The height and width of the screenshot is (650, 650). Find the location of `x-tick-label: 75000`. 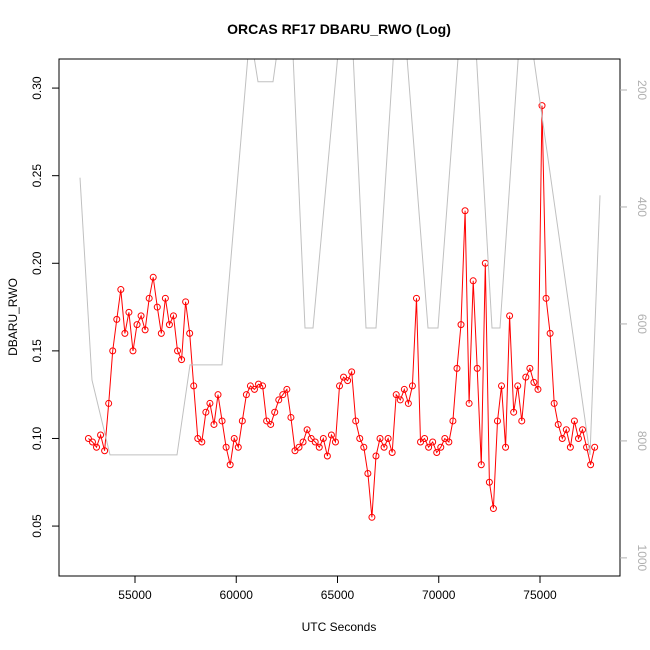

x-tick-label: 75000 is located at coordinates (540, 595).